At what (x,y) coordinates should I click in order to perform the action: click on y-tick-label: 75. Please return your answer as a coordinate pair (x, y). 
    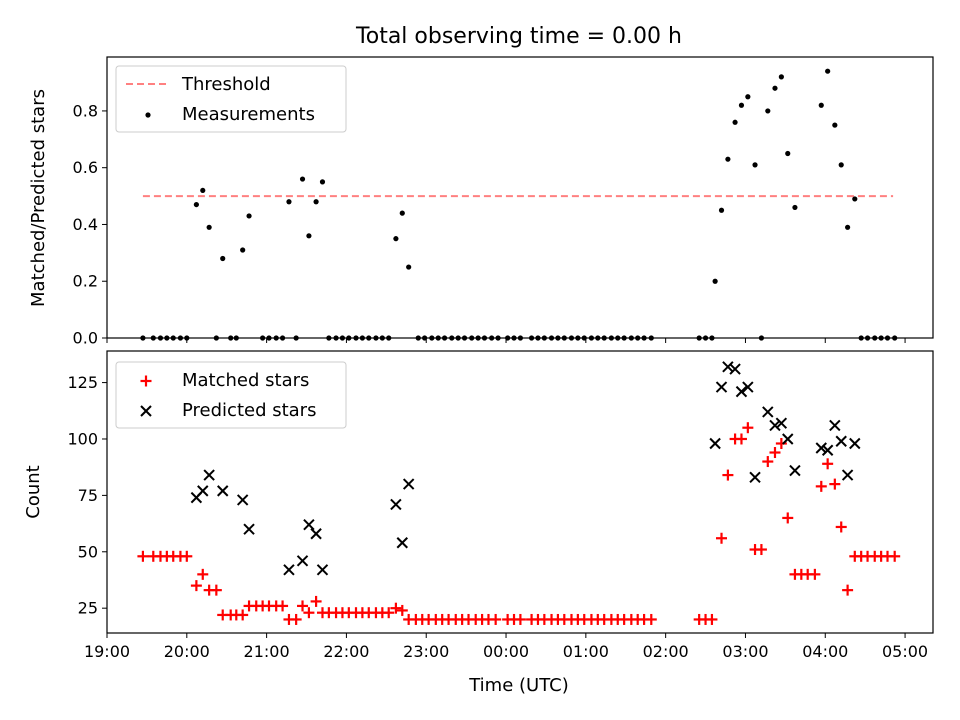
    Looking at the image, I should click on (88, 495).